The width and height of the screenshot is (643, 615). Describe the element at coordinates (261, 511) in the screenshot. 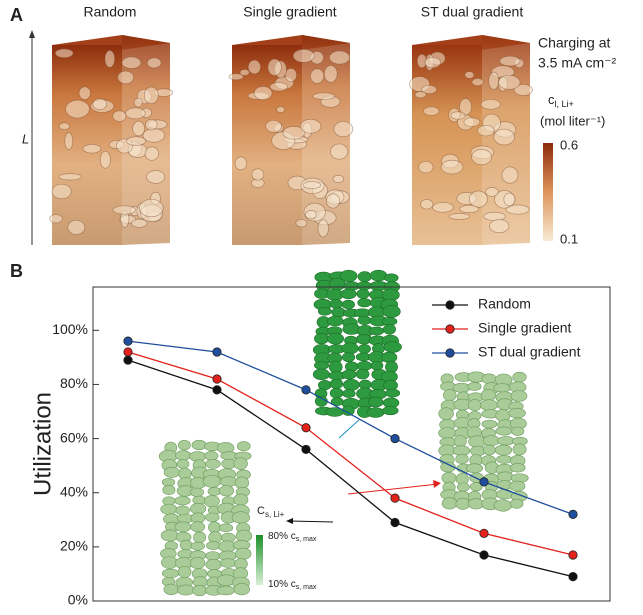

I see `inset-symbol: C` at that location.